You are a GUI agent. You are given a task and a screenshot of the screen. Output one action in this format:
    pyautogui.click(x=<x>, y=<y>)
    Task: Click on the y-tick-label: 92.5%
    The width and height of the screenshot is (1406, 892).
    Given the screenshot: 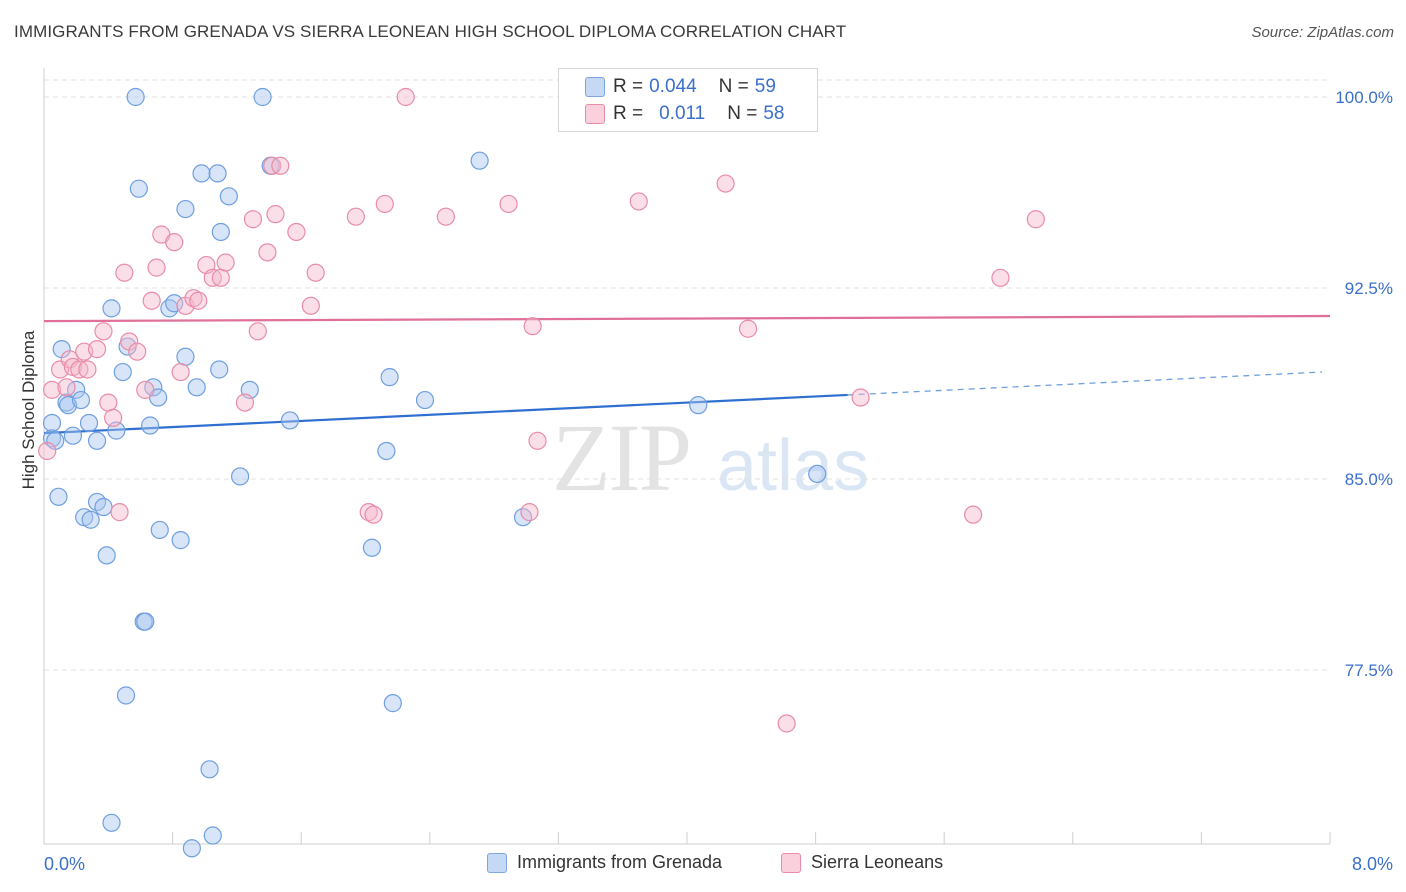 What is the action you would take?
    pyautogui.click(x=1369, y=288)
    